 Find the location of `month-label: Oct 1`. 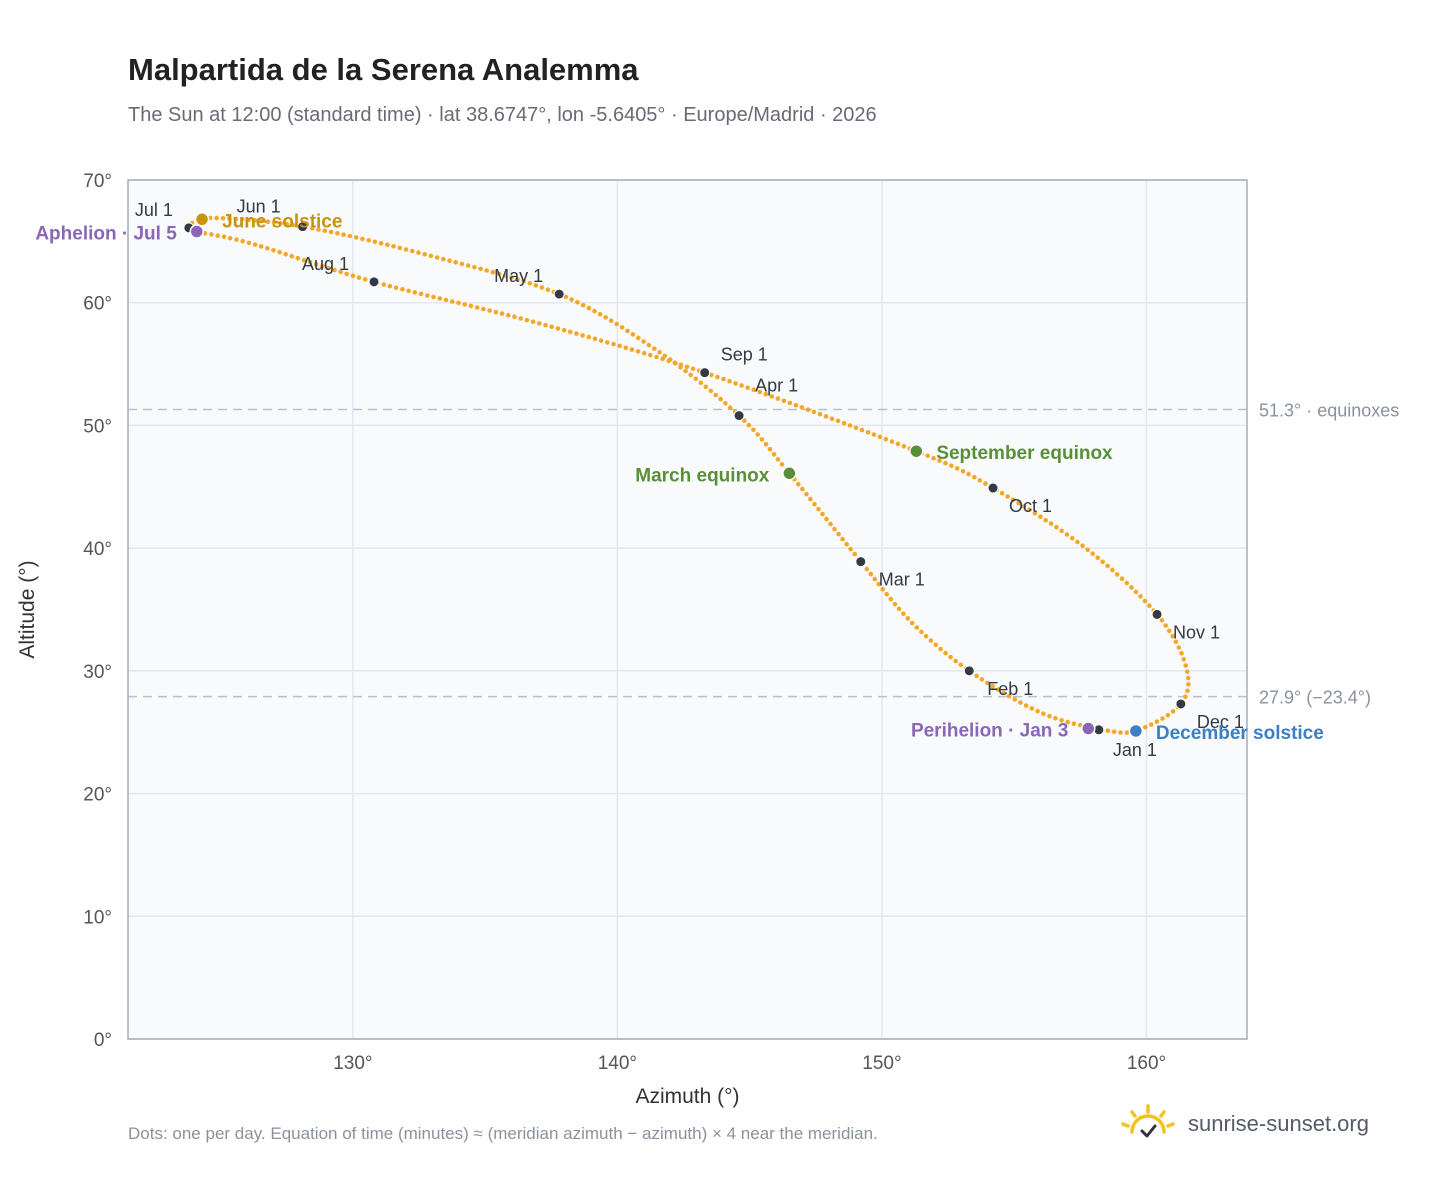

month-label: Oct 1 is located at coordinates (1030, 506).